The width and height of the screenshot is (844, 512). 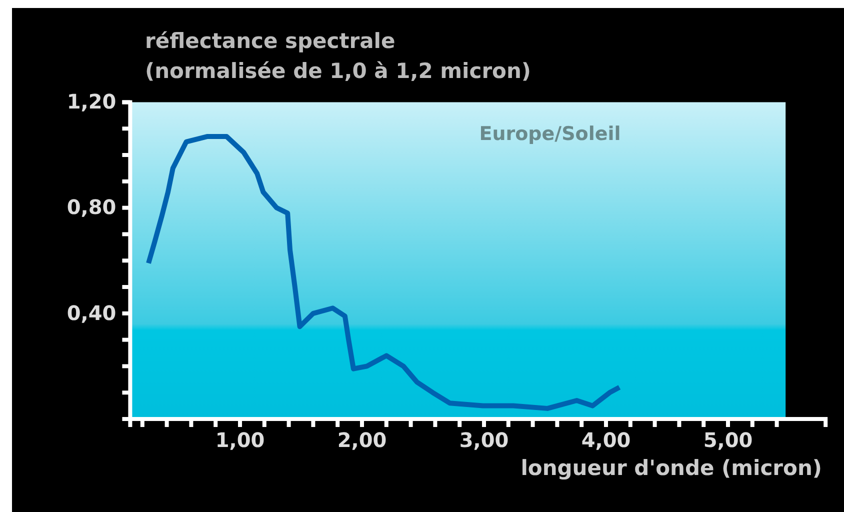 What do you see at coordinates (550, 134) in the screenshot?
I see `annotation: Europe/Soleil` at bounding box center [550, 134].